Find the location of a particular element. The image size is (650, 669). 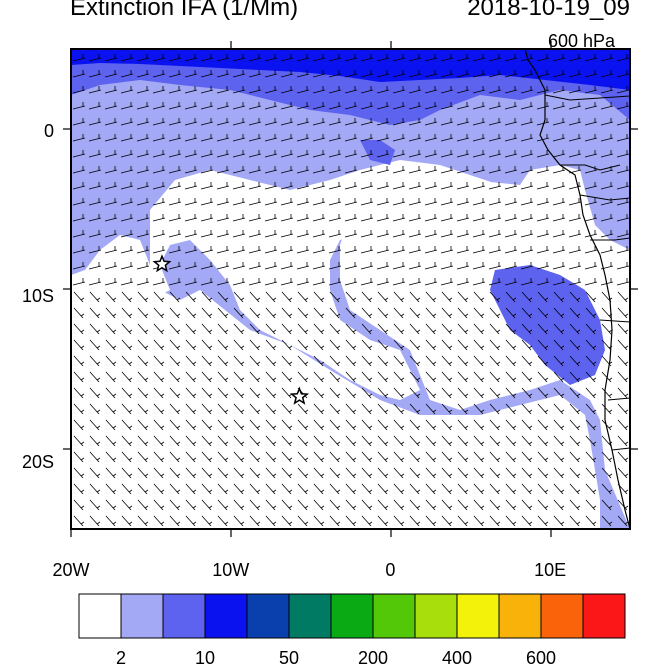

lon-tick-label: 0 is located at coordinates (390, 570).